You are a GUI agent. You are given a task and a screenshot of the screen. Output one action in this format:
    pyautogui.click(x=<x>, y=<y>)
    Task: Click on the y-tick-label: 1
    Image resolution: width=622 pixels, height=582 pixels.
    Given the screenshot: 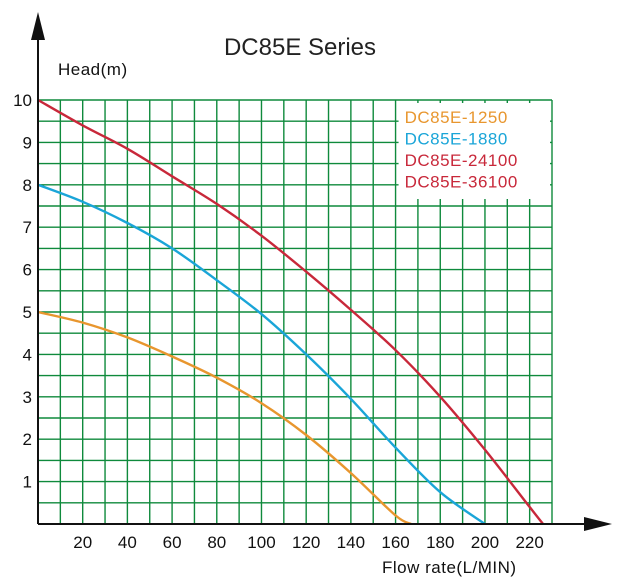 What is the action you would take?
    pyautogui.click(x=27, y=482)
    